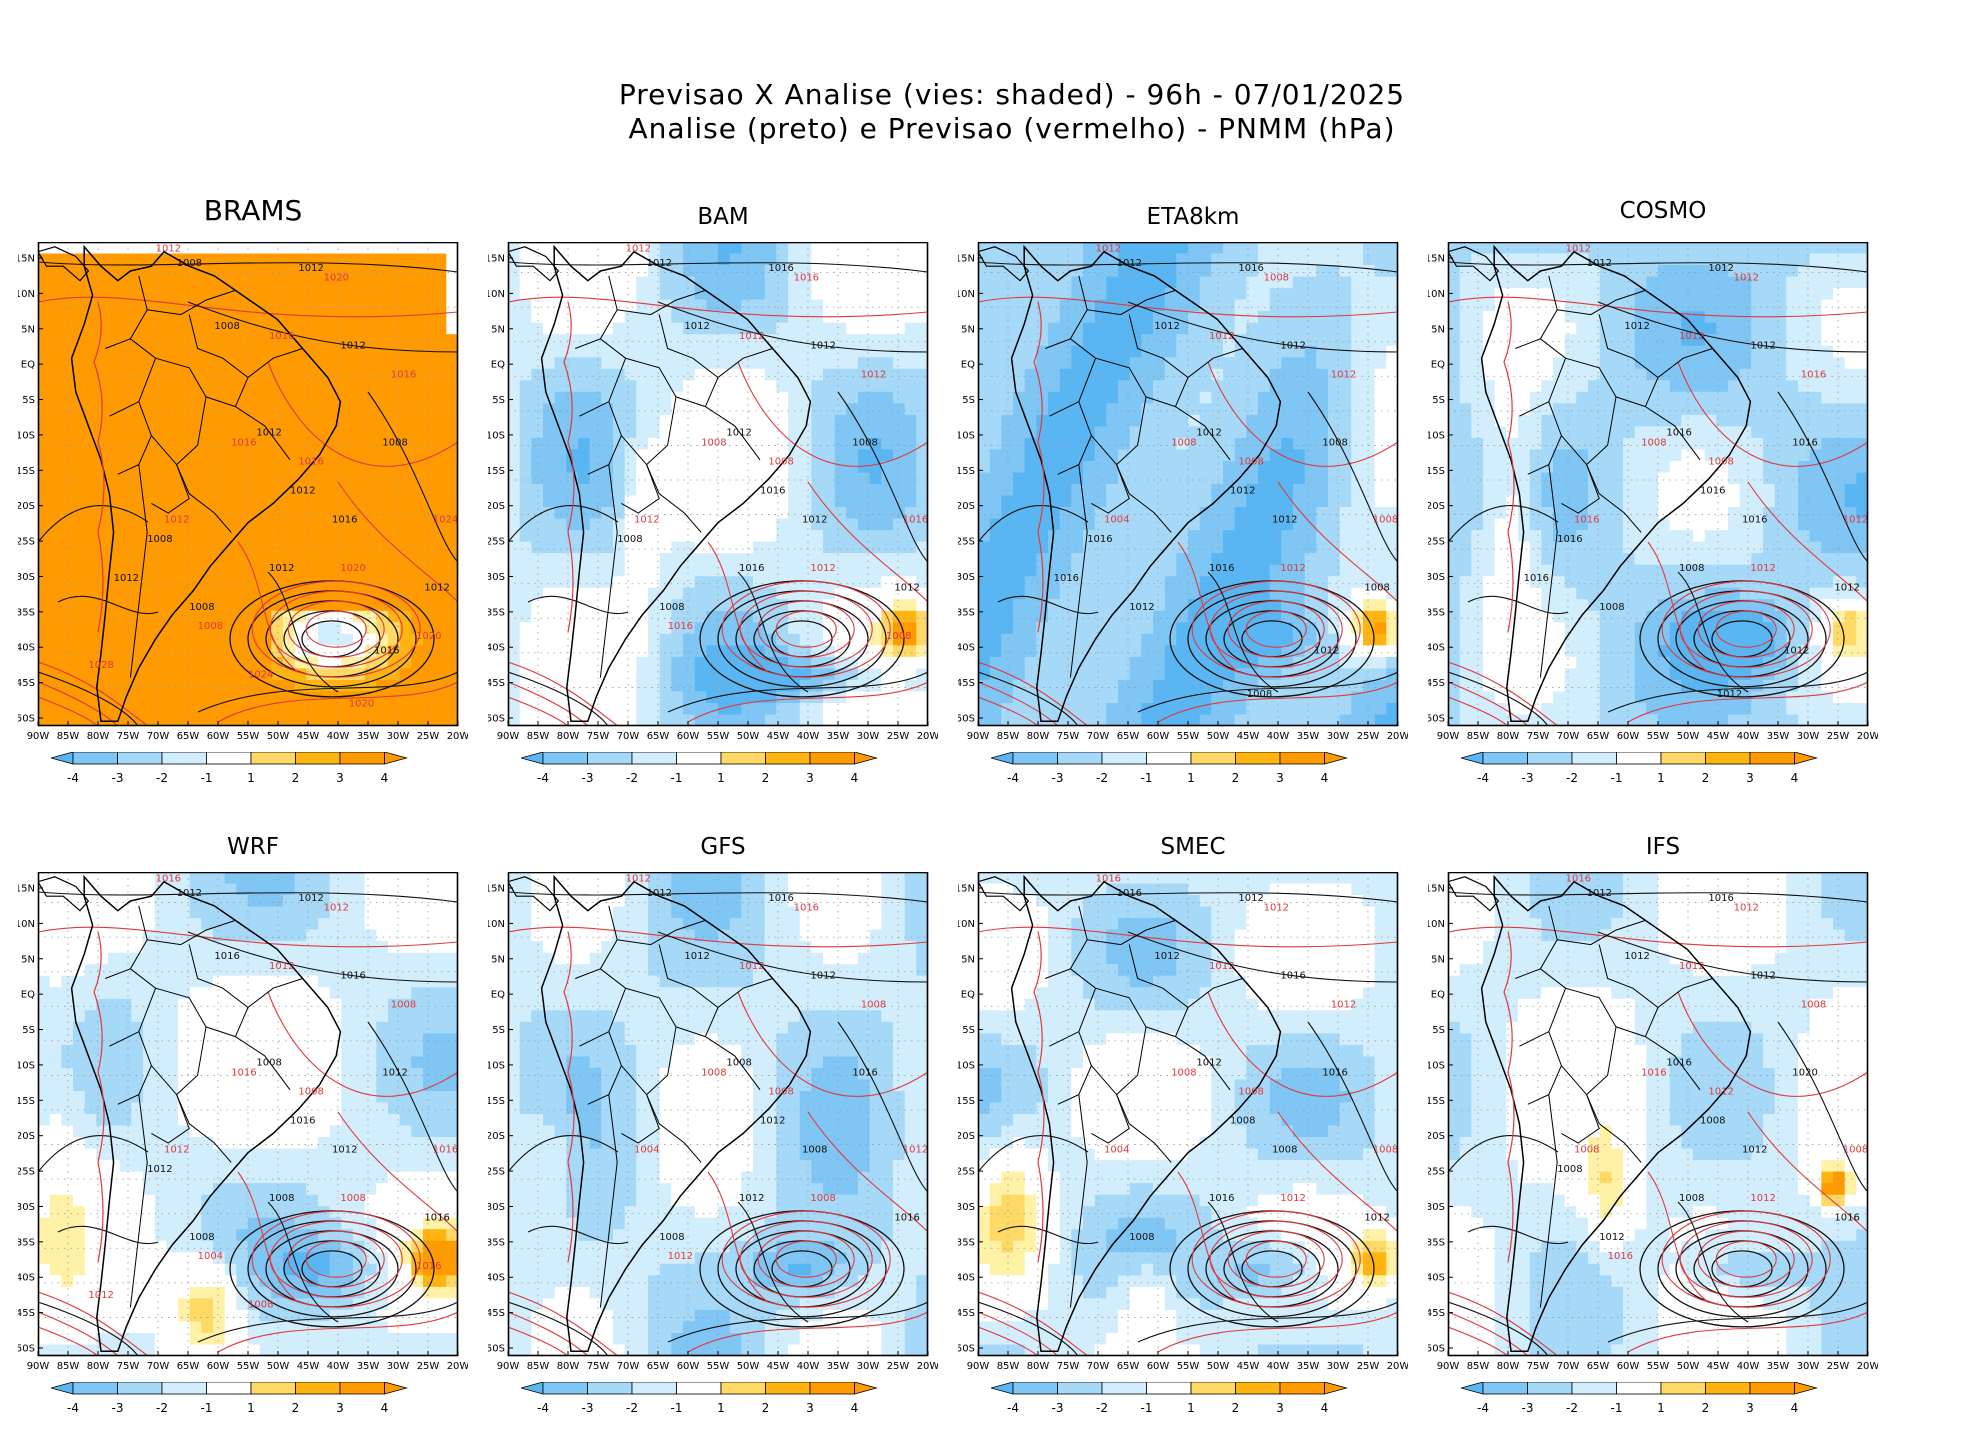  What do you see at coordinates (966, 612) in the screenshot?
I see `lat-label: 35S` at bounding box center [966, 612].